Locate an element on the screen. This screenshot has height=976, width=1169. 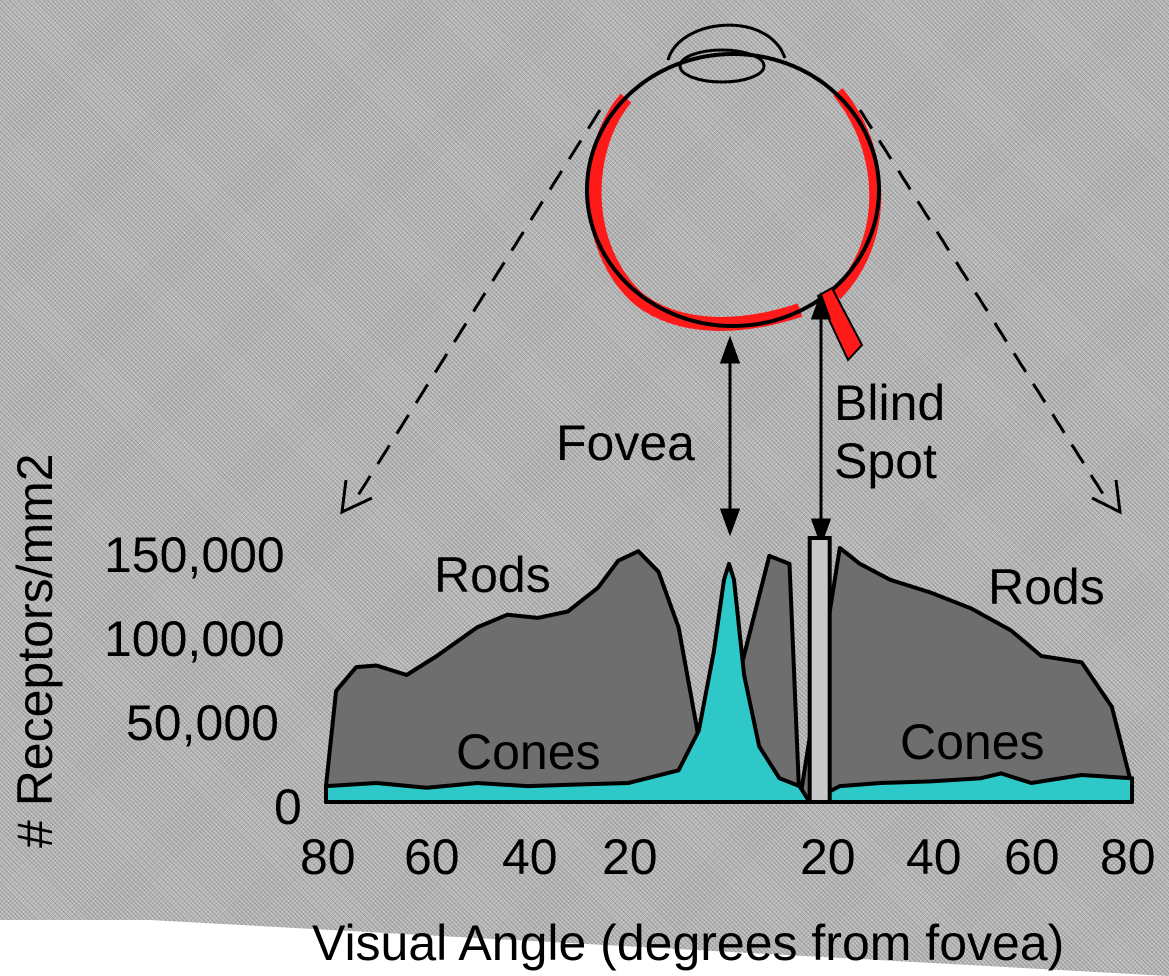
blind-spot-arrow-head-top is located at coordinates (821, 305).